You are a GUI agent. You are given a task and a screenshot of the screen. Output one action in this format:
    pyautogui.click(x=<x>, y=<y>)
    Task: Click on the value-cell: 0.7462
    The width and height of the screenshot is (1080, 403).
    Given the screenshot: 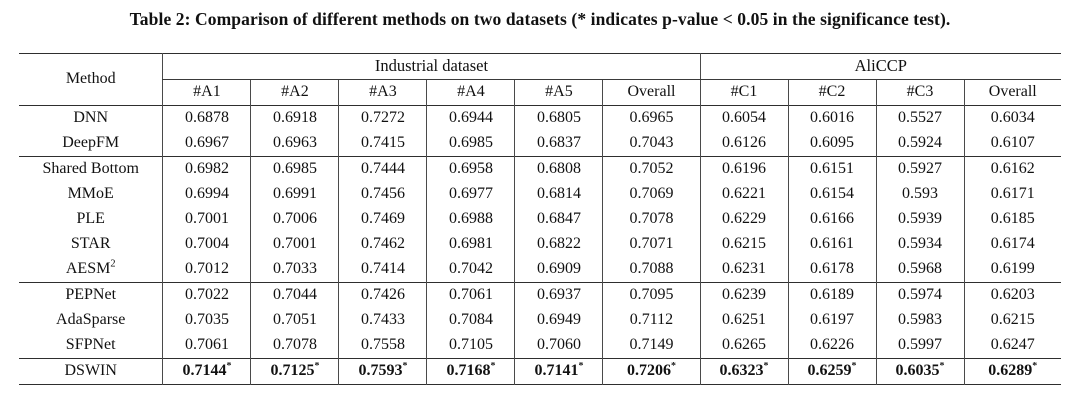 What is the action you would take?
    pyautogui.click(x=382, y=244)
    